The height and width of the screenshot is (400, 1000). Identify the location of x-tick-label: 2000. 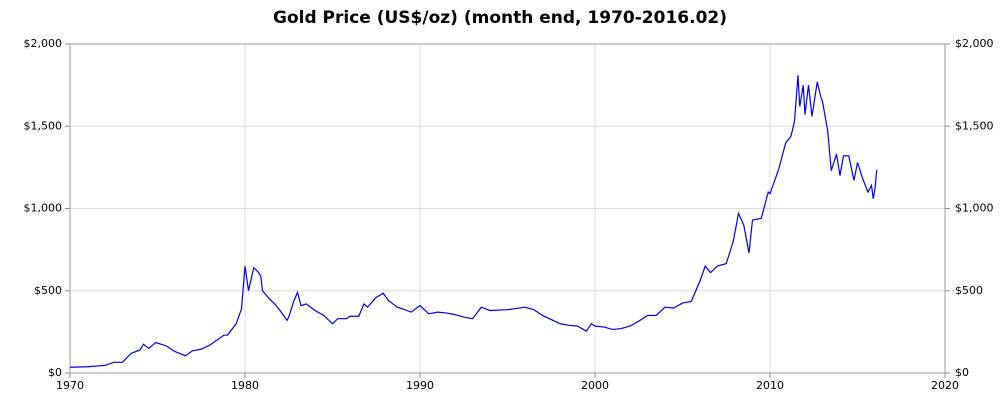
(595, 385).